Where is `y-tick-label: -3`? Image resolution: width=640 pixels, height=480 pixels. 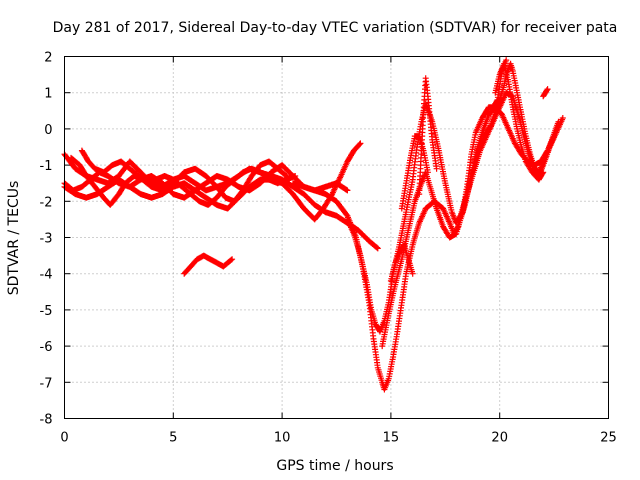
y-tick-label: -3 is located at coordinates (46, 239).